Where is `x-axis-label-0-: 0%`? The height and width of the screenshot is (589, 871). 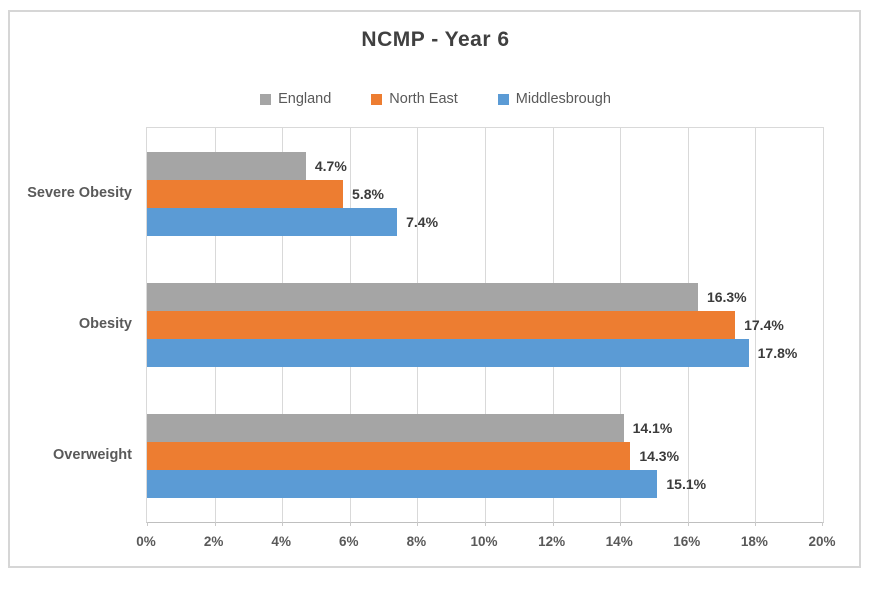
x-axis-label-0-: 0% is located at coordinates (146, 541).